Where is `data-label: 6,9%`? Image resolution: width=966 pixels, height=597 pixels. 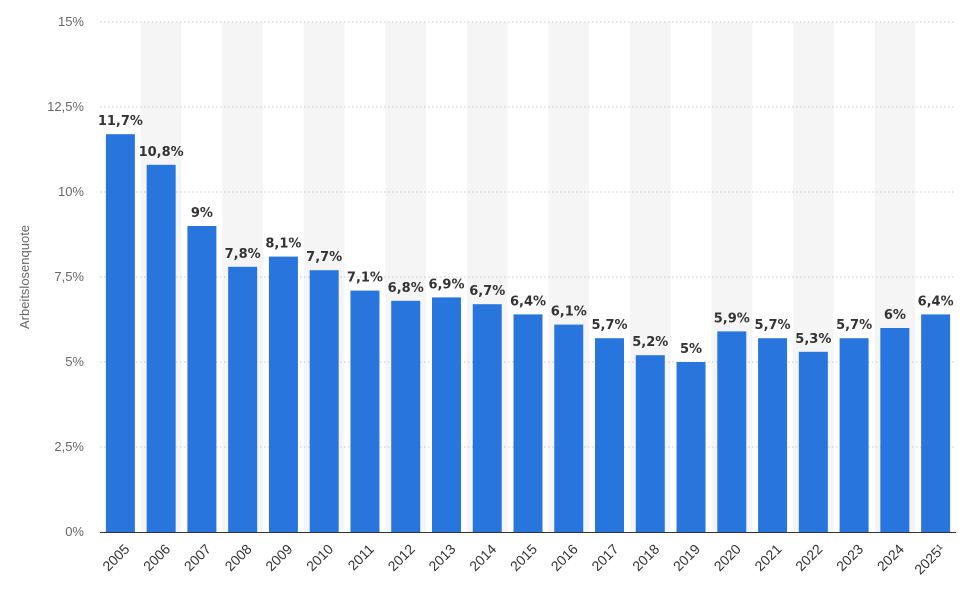 data-label: 6,9% is located at coordinates (446, 284).